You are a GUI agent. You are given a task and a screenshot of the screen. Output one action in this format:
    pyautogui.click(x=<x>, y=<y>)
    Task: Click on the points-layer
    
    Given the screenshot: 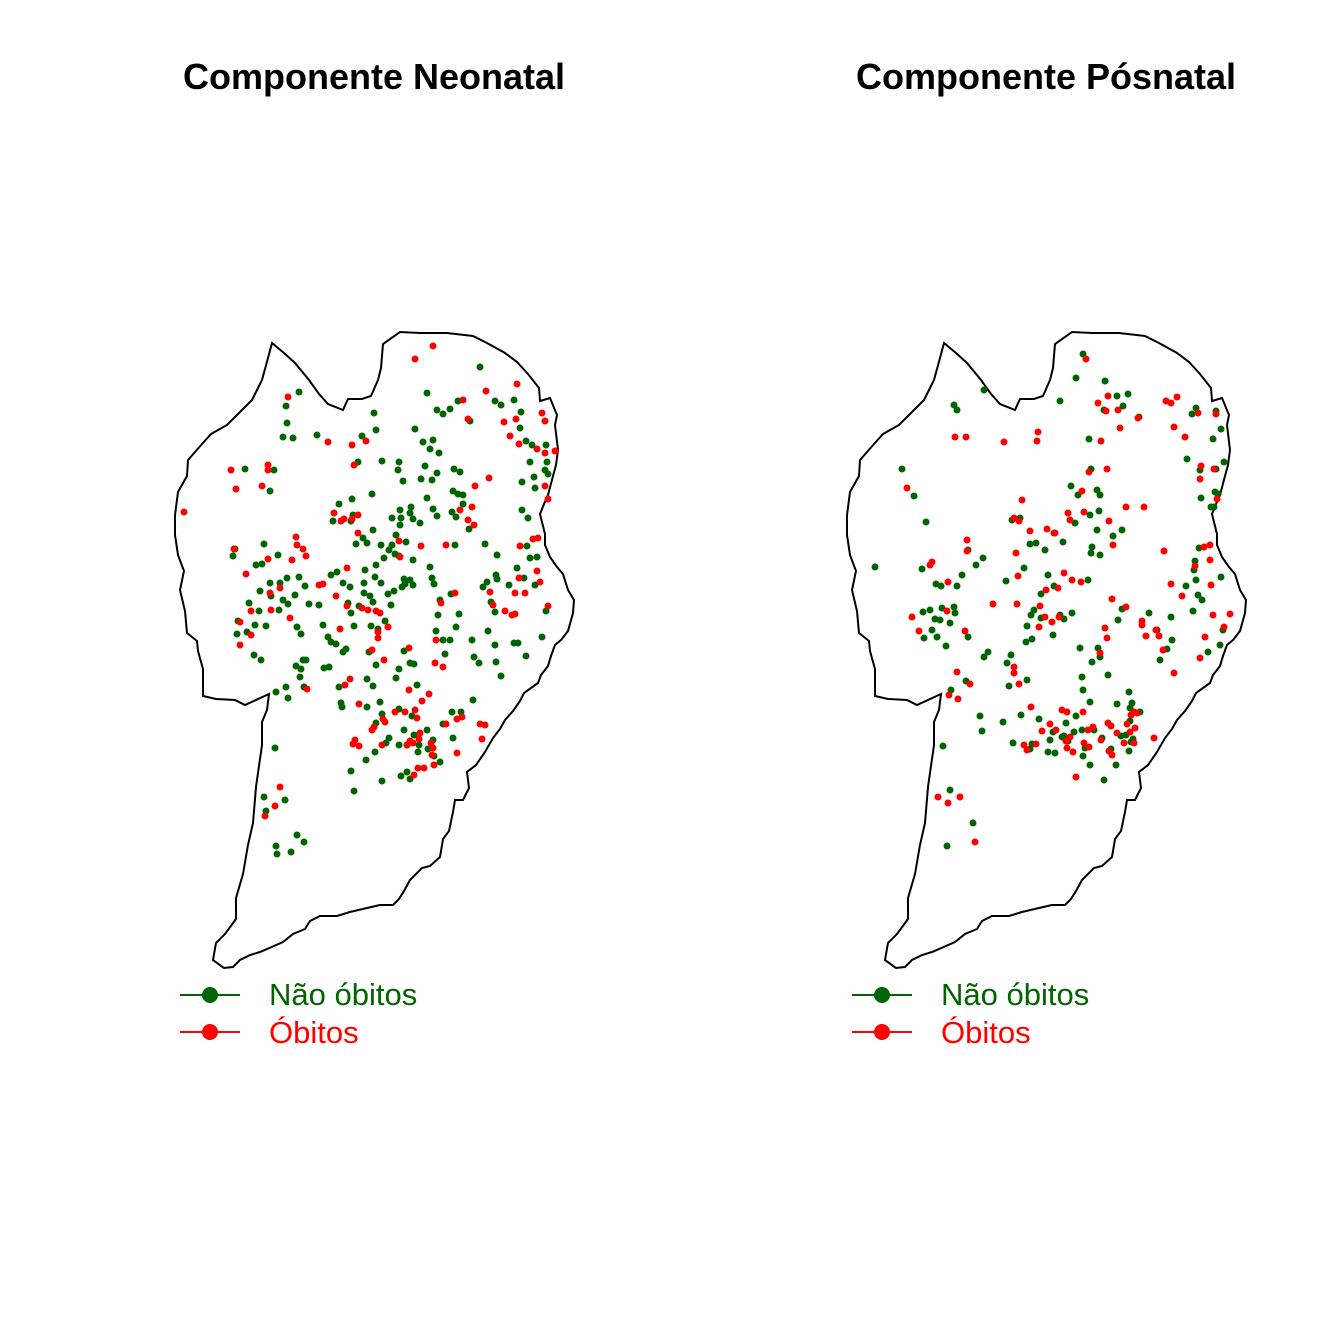 What is the action you would take?
    pyautogui.click(x=369, y=600)
    